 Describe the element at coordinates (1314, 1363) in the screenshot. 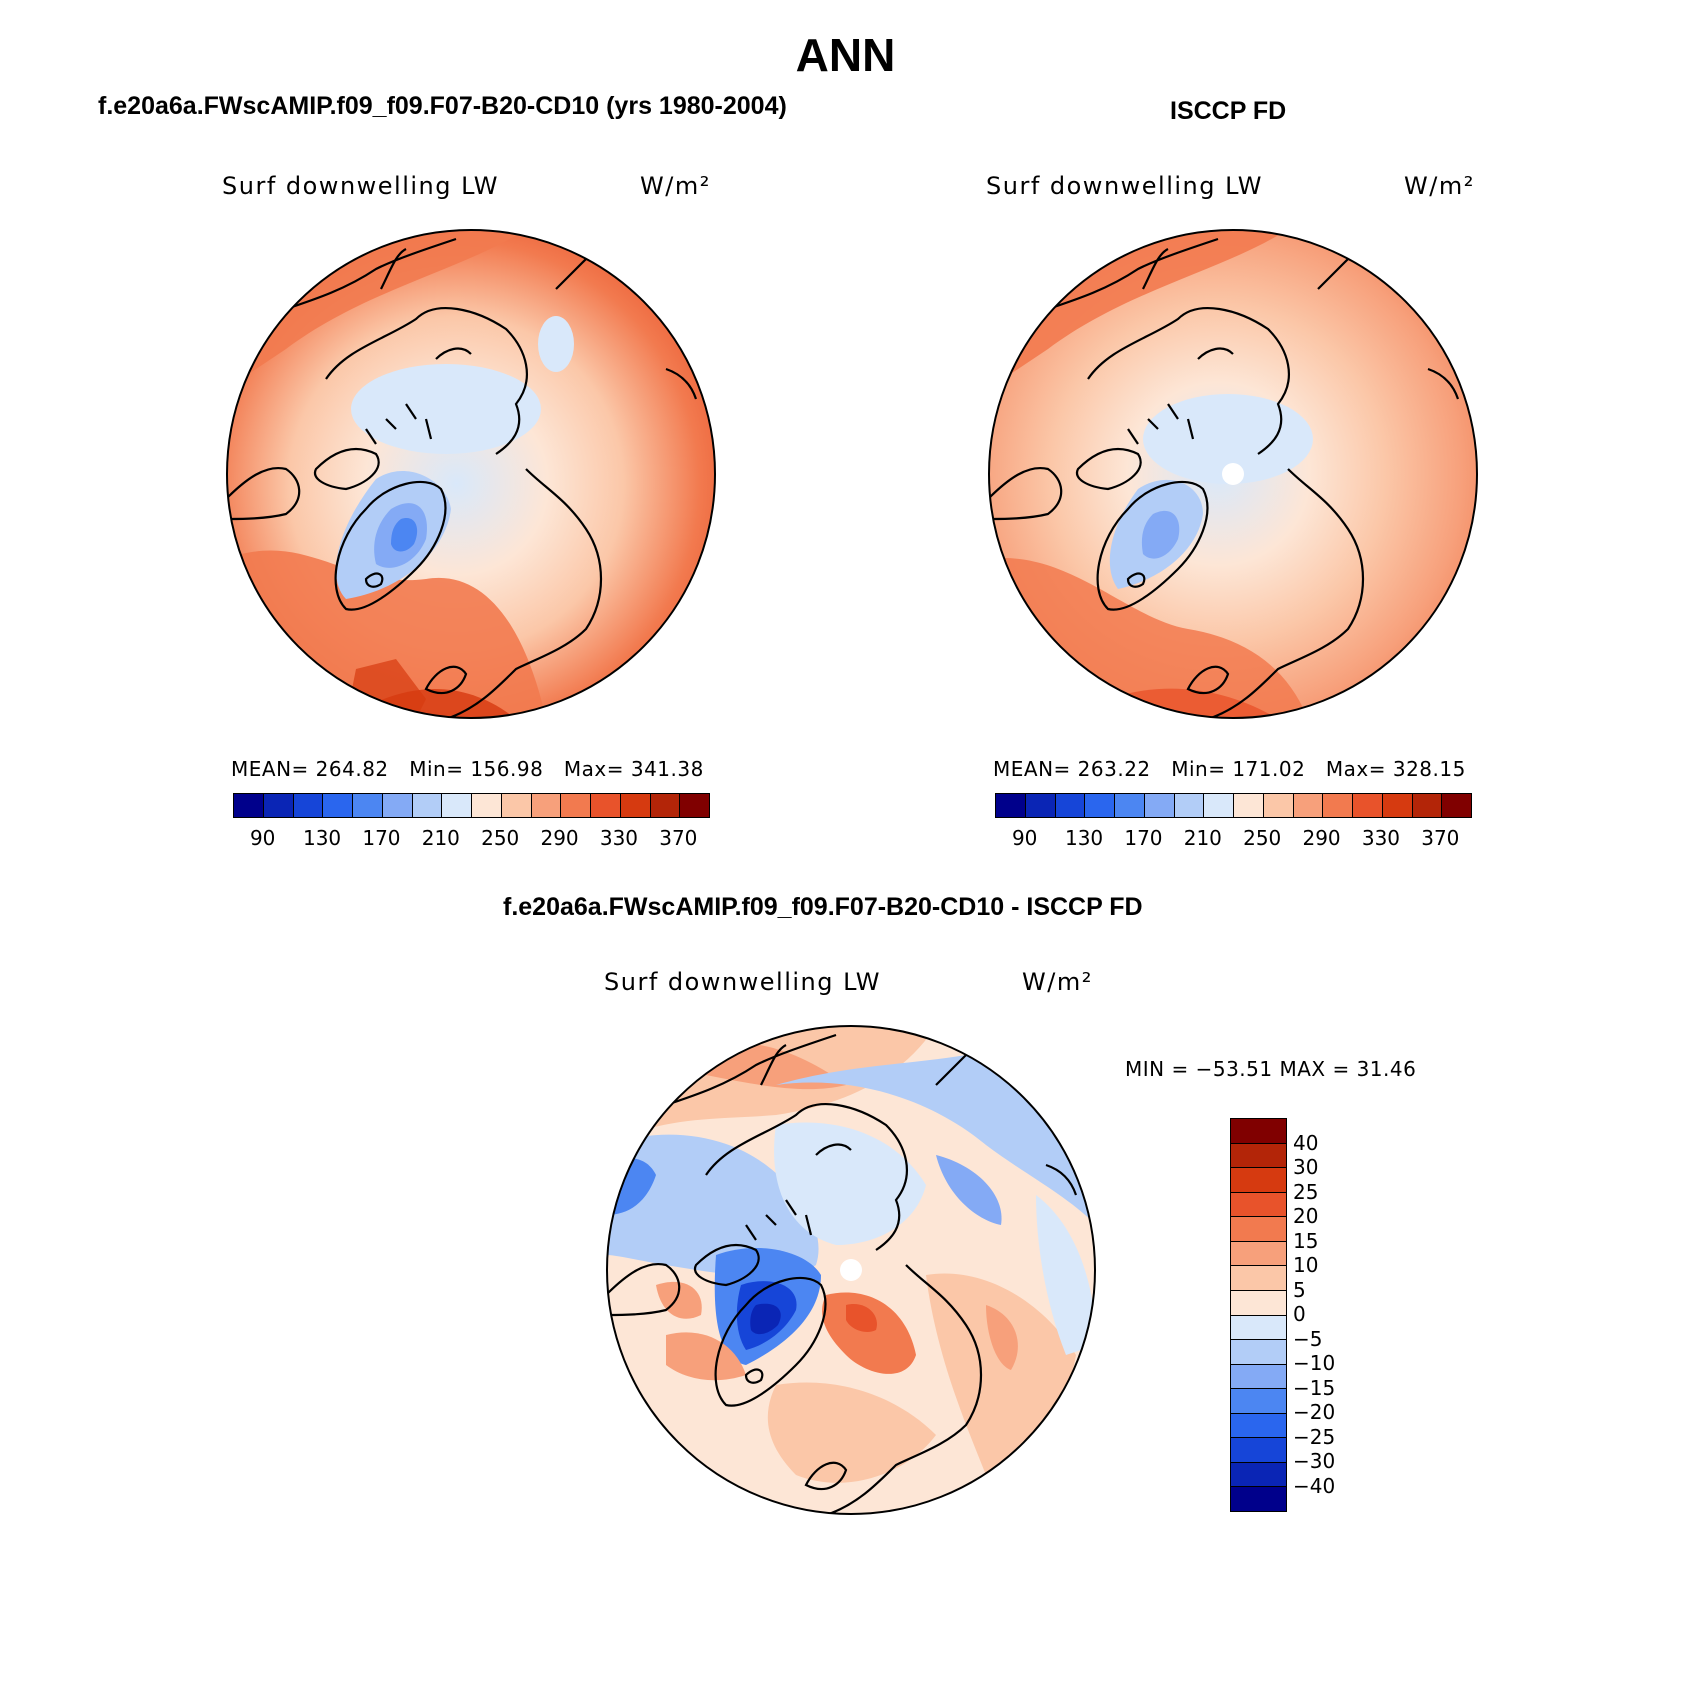

I see `colorbar-tick-label: −10` at that location.